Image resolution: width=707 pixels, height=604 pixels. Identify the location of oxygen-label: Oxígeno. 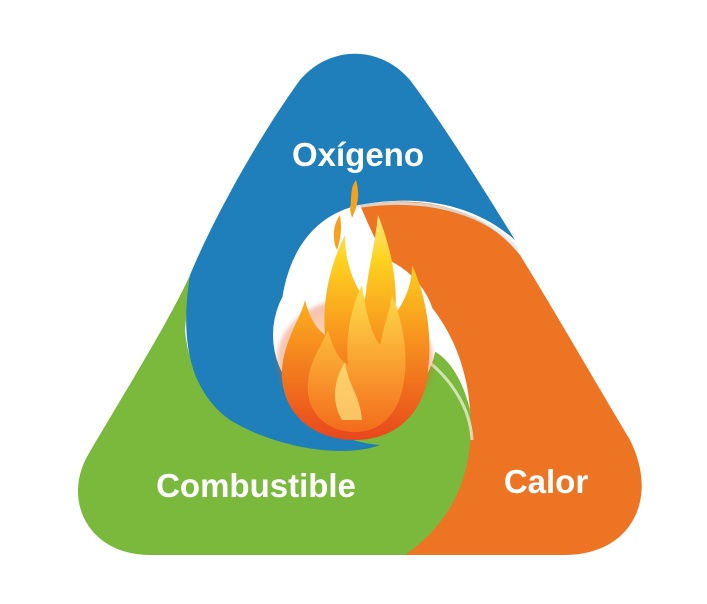
(358, 154).